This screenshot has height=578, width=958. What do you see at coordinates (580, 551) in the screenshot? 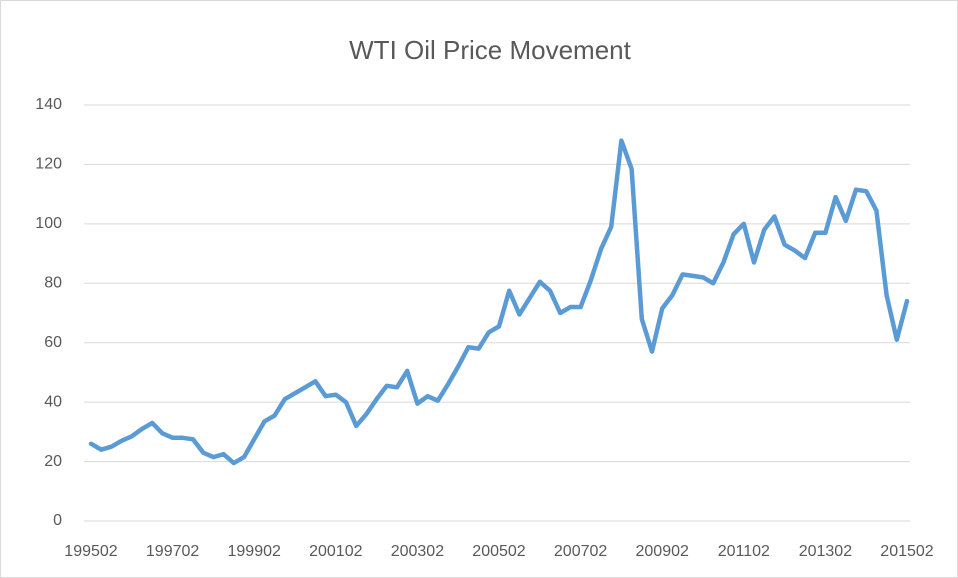
I see `x-tick-label: 200702` at bounding box center [580, 551].